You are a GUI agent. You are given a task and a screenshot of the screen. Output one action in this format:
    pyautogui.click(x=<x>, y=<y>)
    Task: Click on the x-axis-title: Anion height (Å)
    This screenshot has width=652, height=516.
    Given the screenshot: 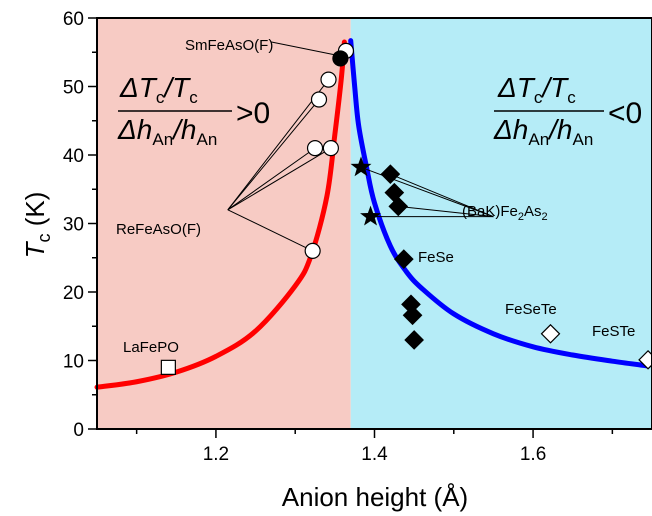 What is the action you would take?
    pyautogui.click(x=375, y=497)
    